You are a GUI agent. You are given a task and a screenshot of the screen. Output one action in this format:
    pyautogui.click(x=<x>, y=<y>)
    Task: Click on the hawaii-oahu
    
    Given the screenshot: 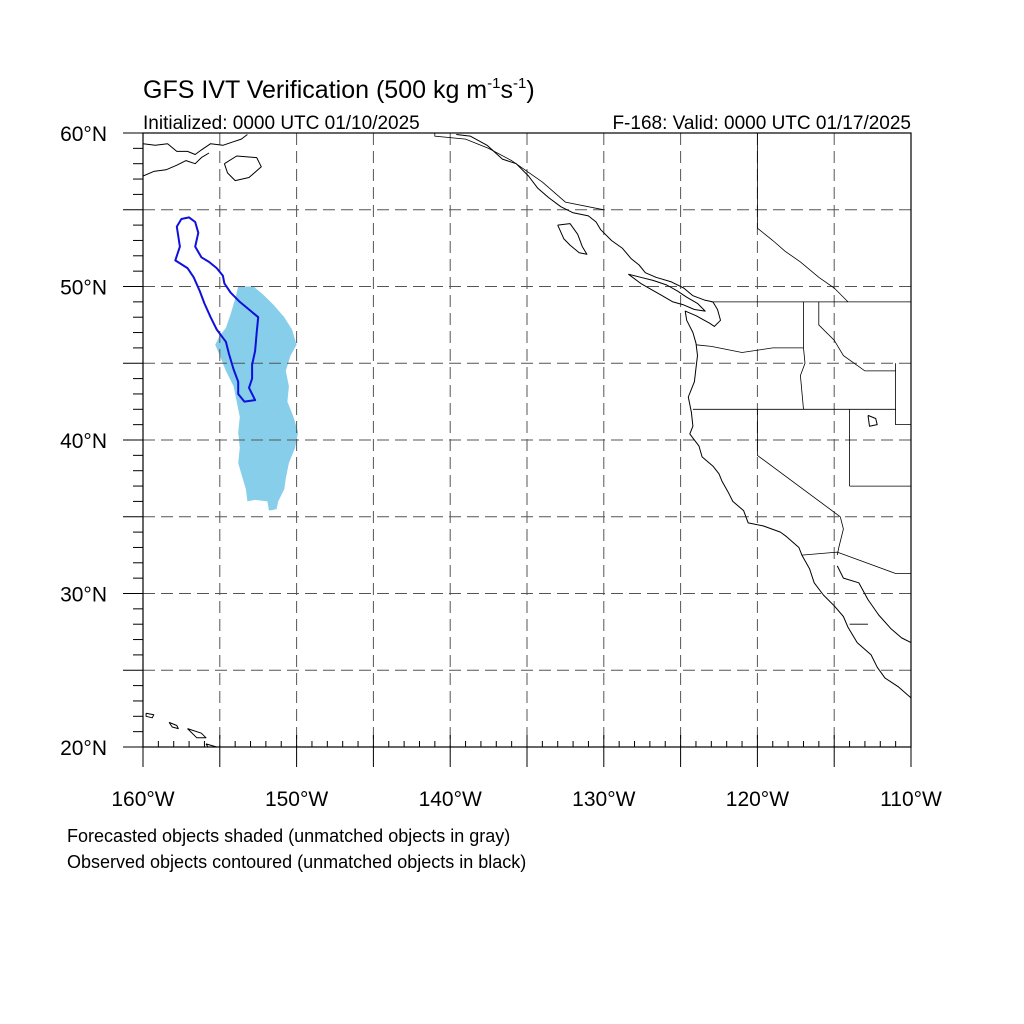 What is the action you would take?
    pyautogui.click(x=173, y=725)
    